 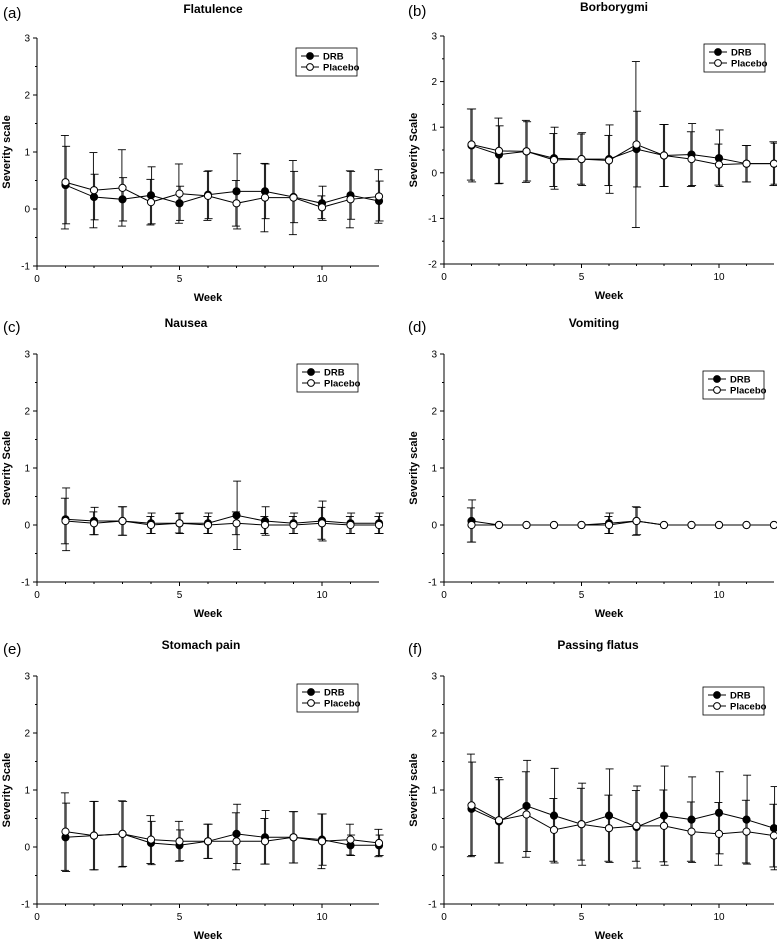 I want to click on y-tick-label: 0, so click(x=434, y=526).